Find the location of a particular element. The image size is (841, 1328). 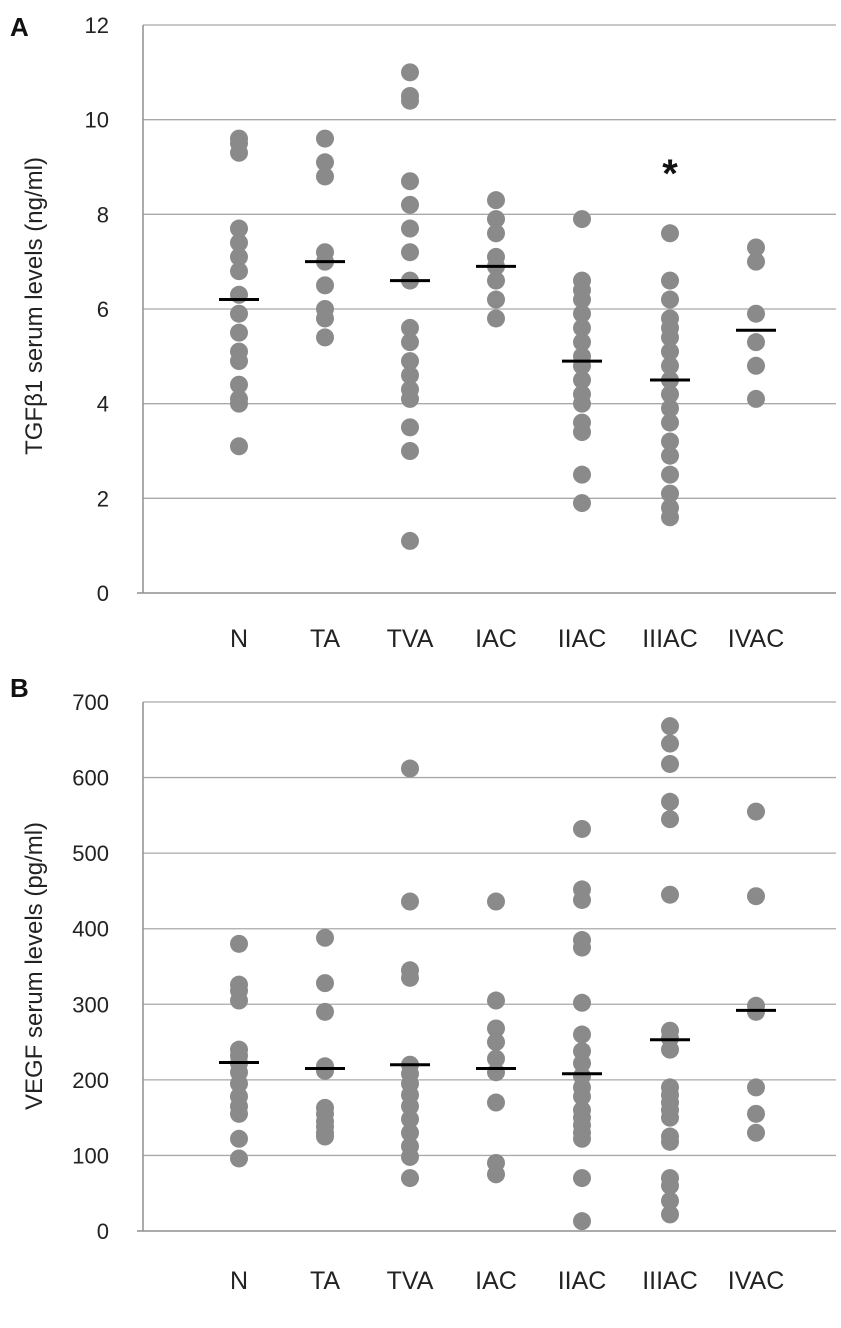

panel-b-x-category-label: TA is located at coordinates (325, 1281).